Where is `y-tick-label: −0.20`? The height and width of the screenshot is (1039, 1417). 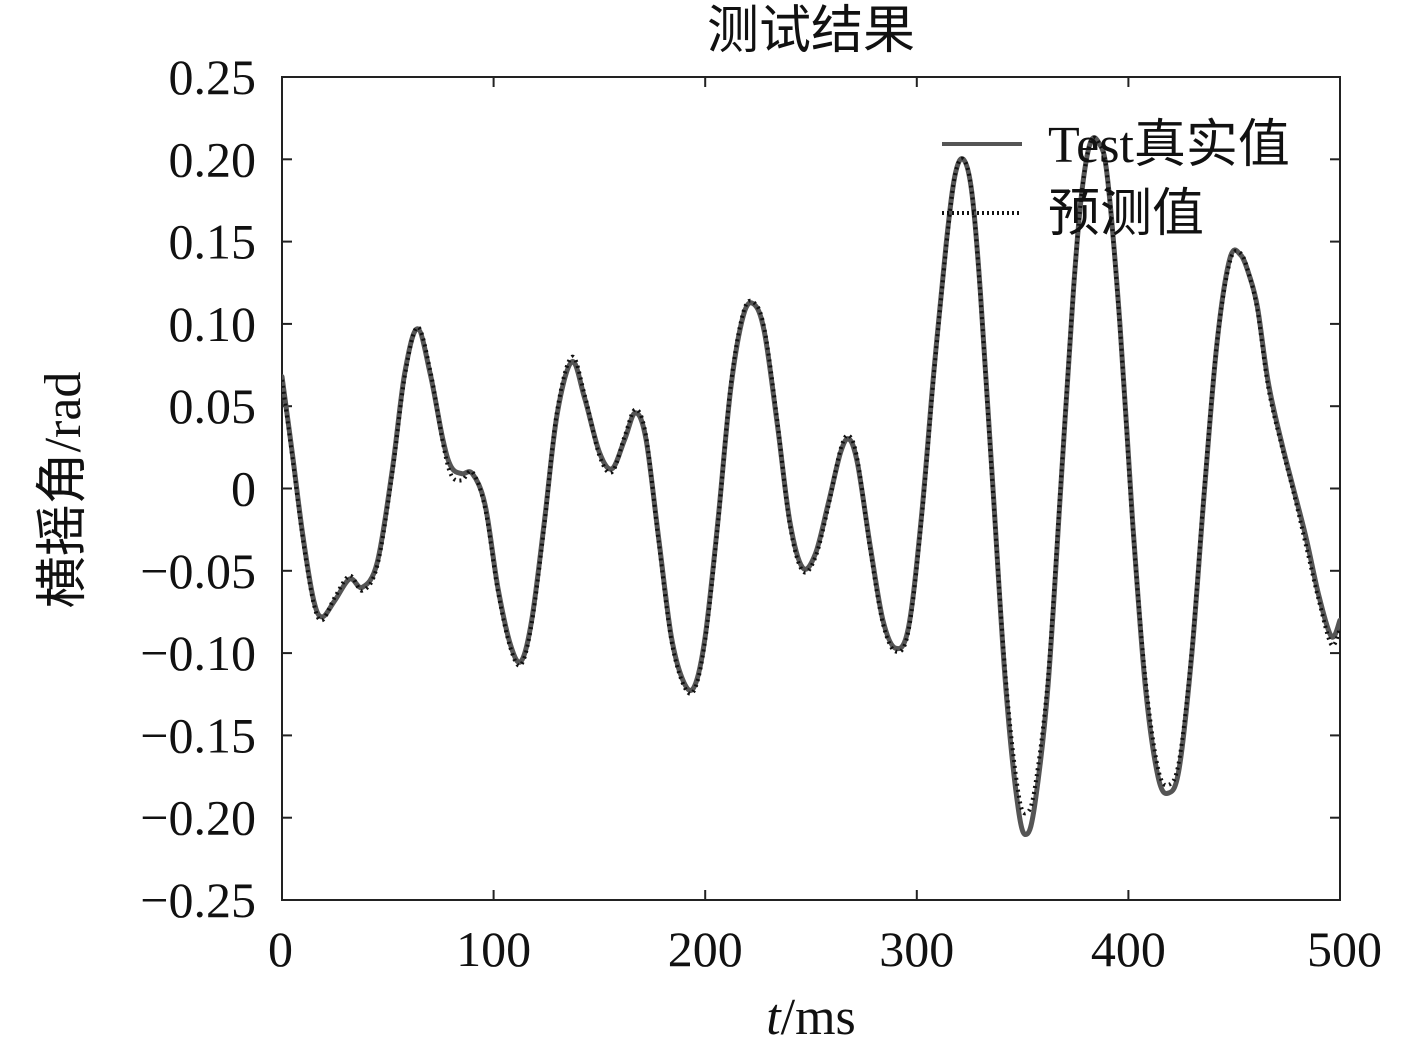 y-tick-label: −0.20 is located at coordinates (198, 818).